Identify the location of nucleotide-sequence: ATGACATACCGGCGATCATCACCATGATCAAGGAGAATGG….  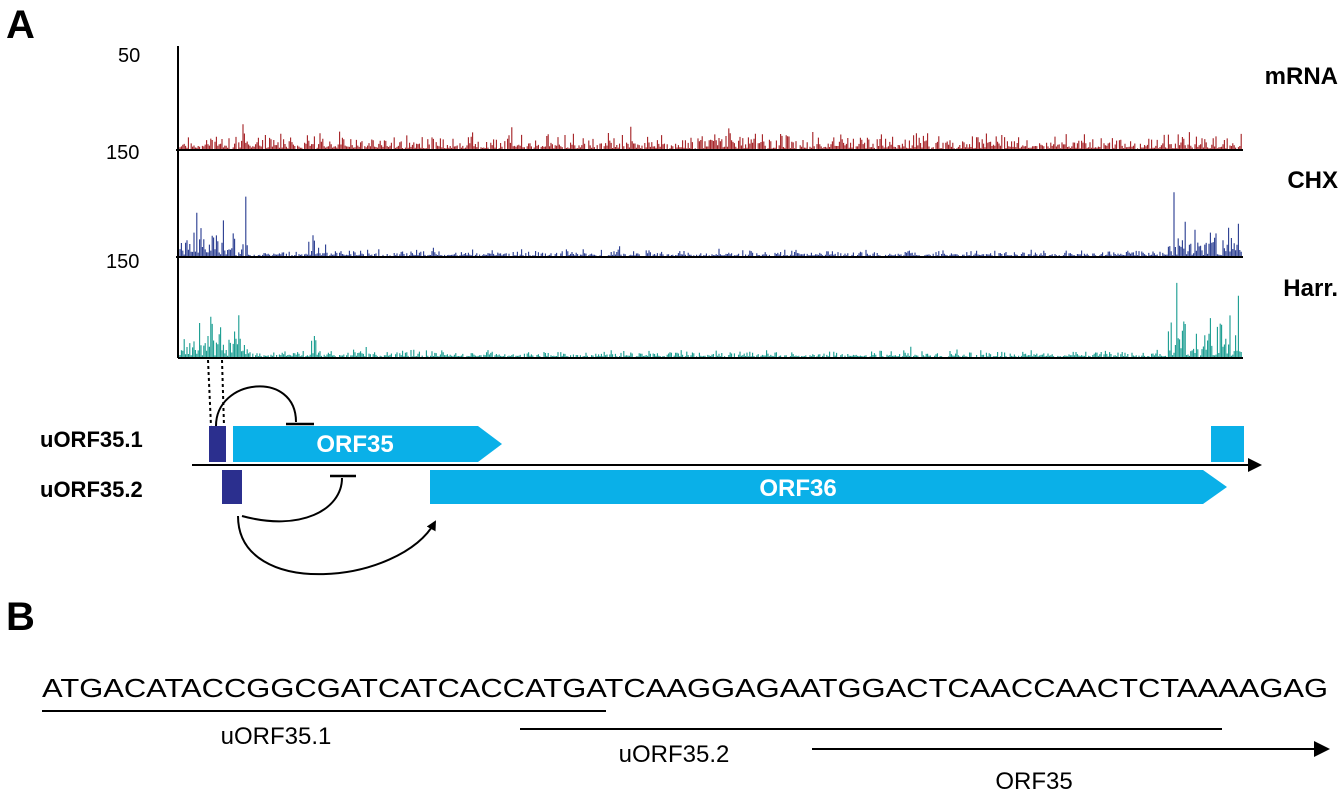
(685, 688).